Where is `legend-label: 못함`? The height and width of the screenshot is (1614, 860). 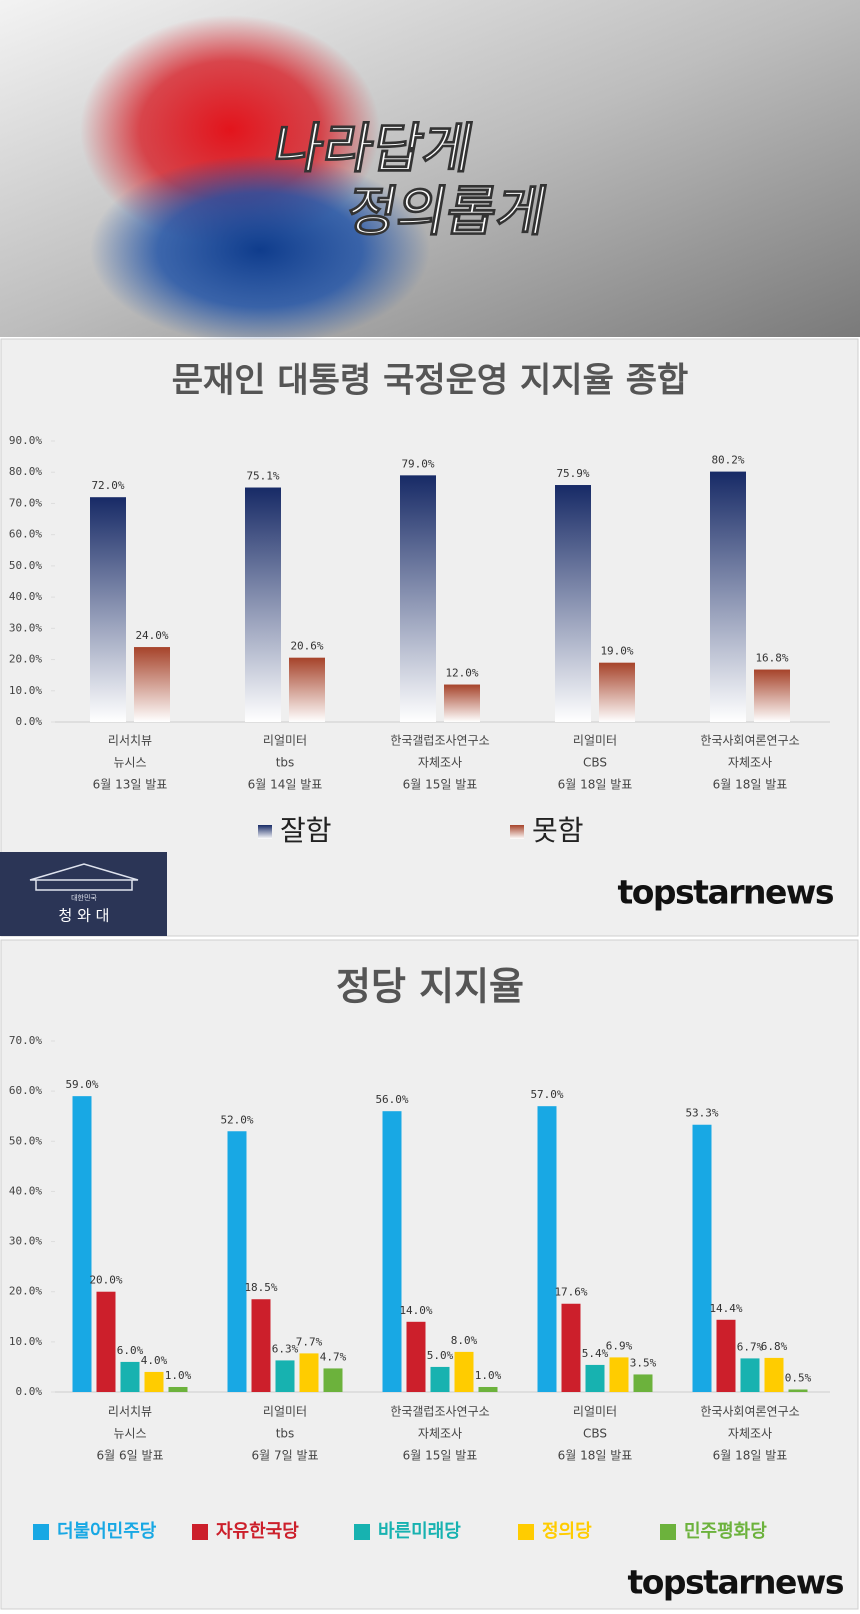 legend-label: 못함 is located at coordinates (558, 830).